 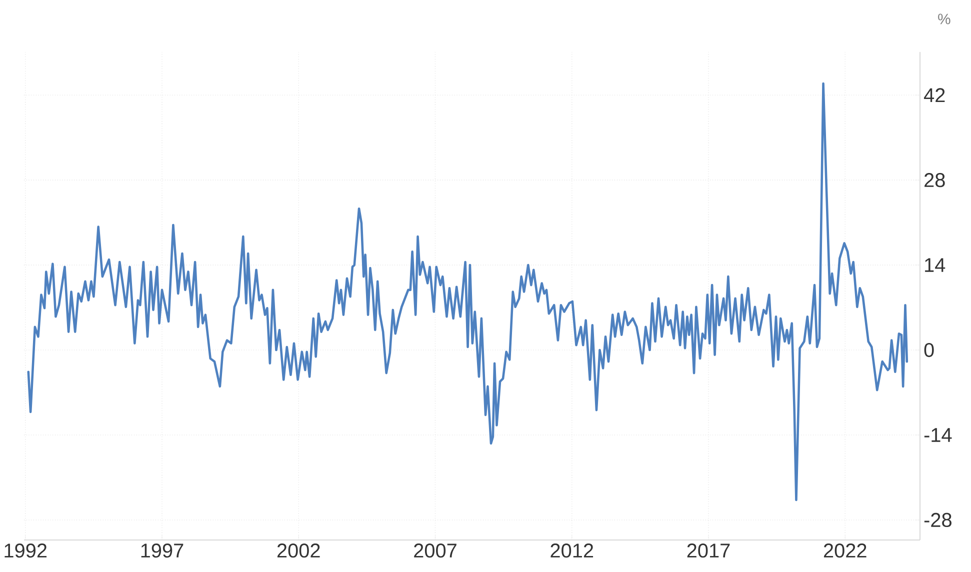 I want to click on y-axis-title: %, so click(x=944, y=19).